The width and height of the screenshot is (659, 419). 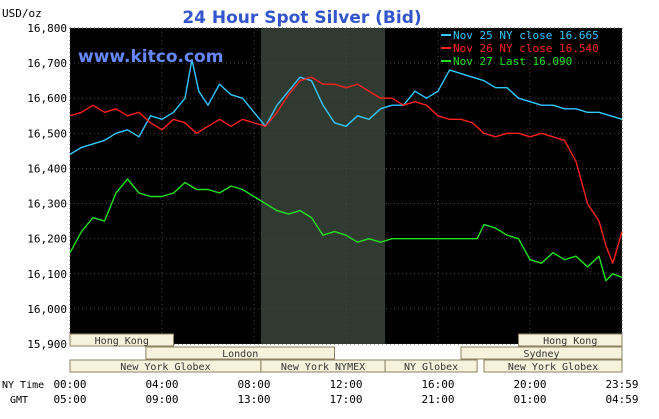 What do you see at coordinates (437, 399) in the screenshot?
I see `x-tick-label-gmt: 21:00` at bounding box center [437, 399].